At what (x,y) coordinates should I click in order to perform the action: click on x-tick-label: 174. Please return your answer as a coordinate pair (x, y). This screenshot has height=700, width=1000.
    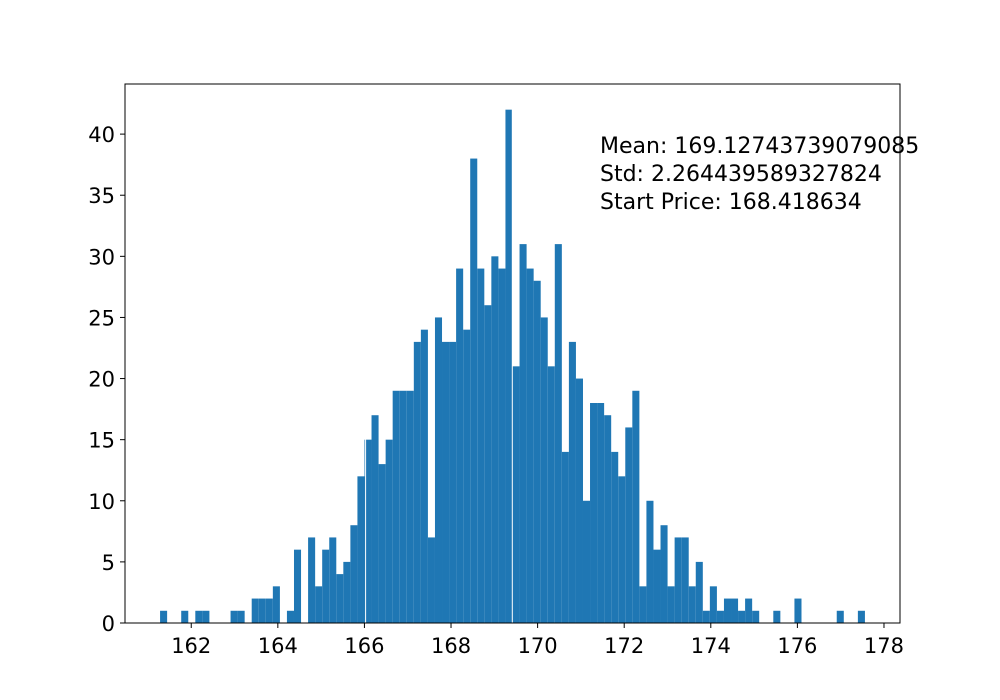
    Looking at the image, I should click on (711, 646).